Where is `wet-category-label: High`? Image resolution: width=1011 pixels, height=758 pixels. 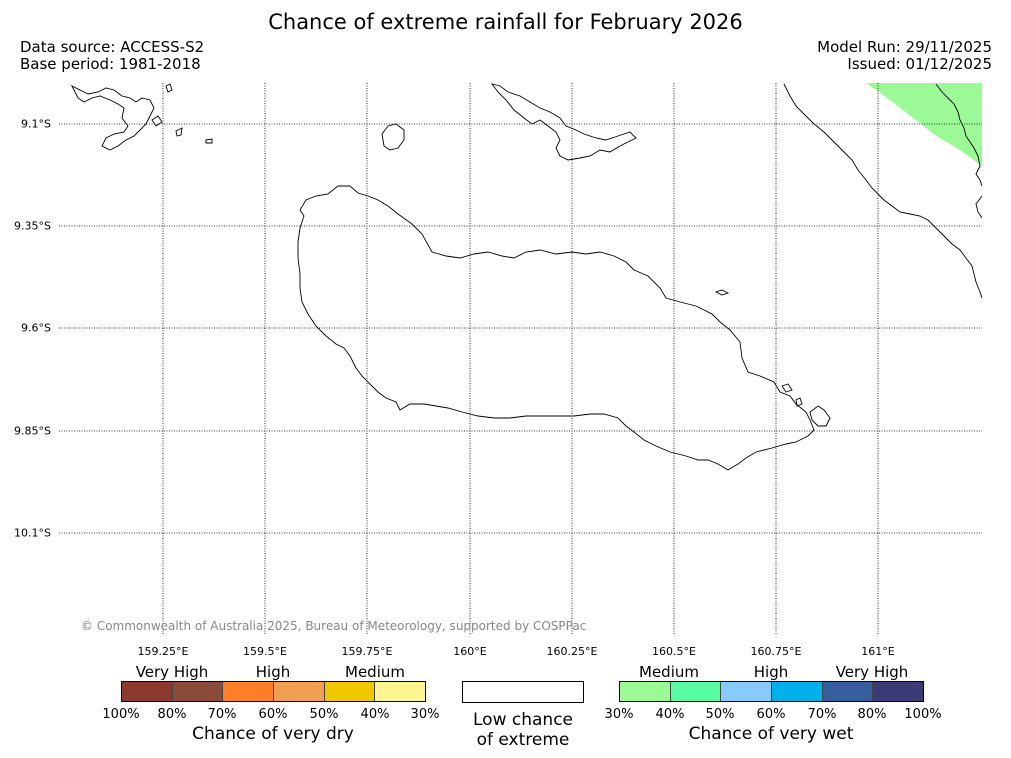 wet-category-label: High is located at coordinates (771, 672).